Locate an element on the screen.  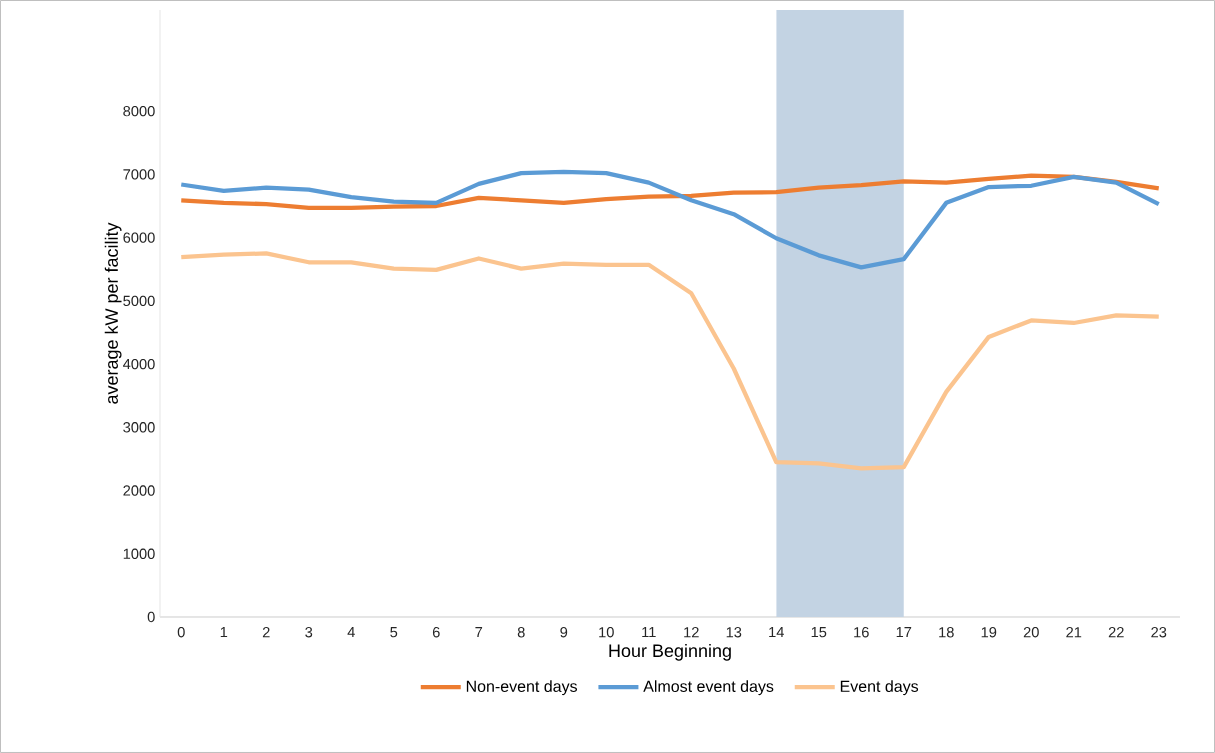
x-tick-label: 16 is located at coordinates (861, 632).